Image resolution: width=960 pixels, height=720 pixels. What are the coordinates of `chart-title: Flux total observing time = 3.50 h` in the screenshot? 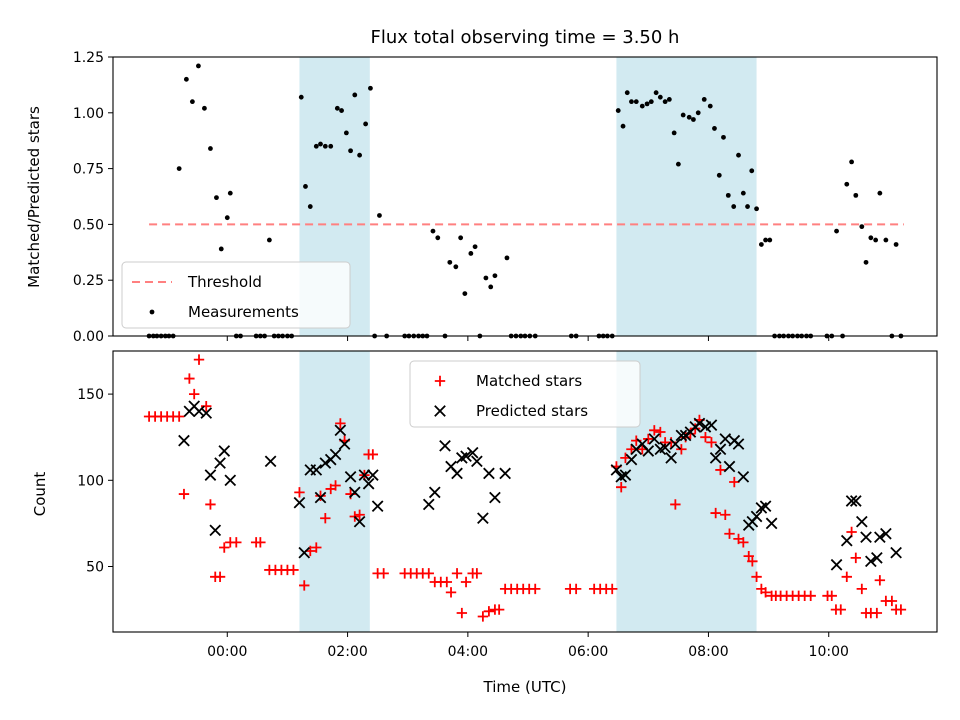 It's located at (525, 37).